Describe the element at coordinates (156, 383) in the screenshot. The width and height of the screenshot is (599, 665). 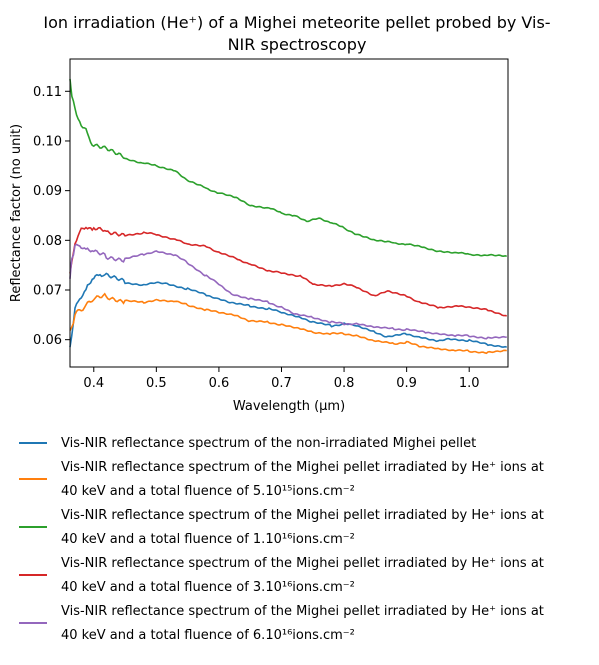
I see `x-tick-label: 0.5` at that location.